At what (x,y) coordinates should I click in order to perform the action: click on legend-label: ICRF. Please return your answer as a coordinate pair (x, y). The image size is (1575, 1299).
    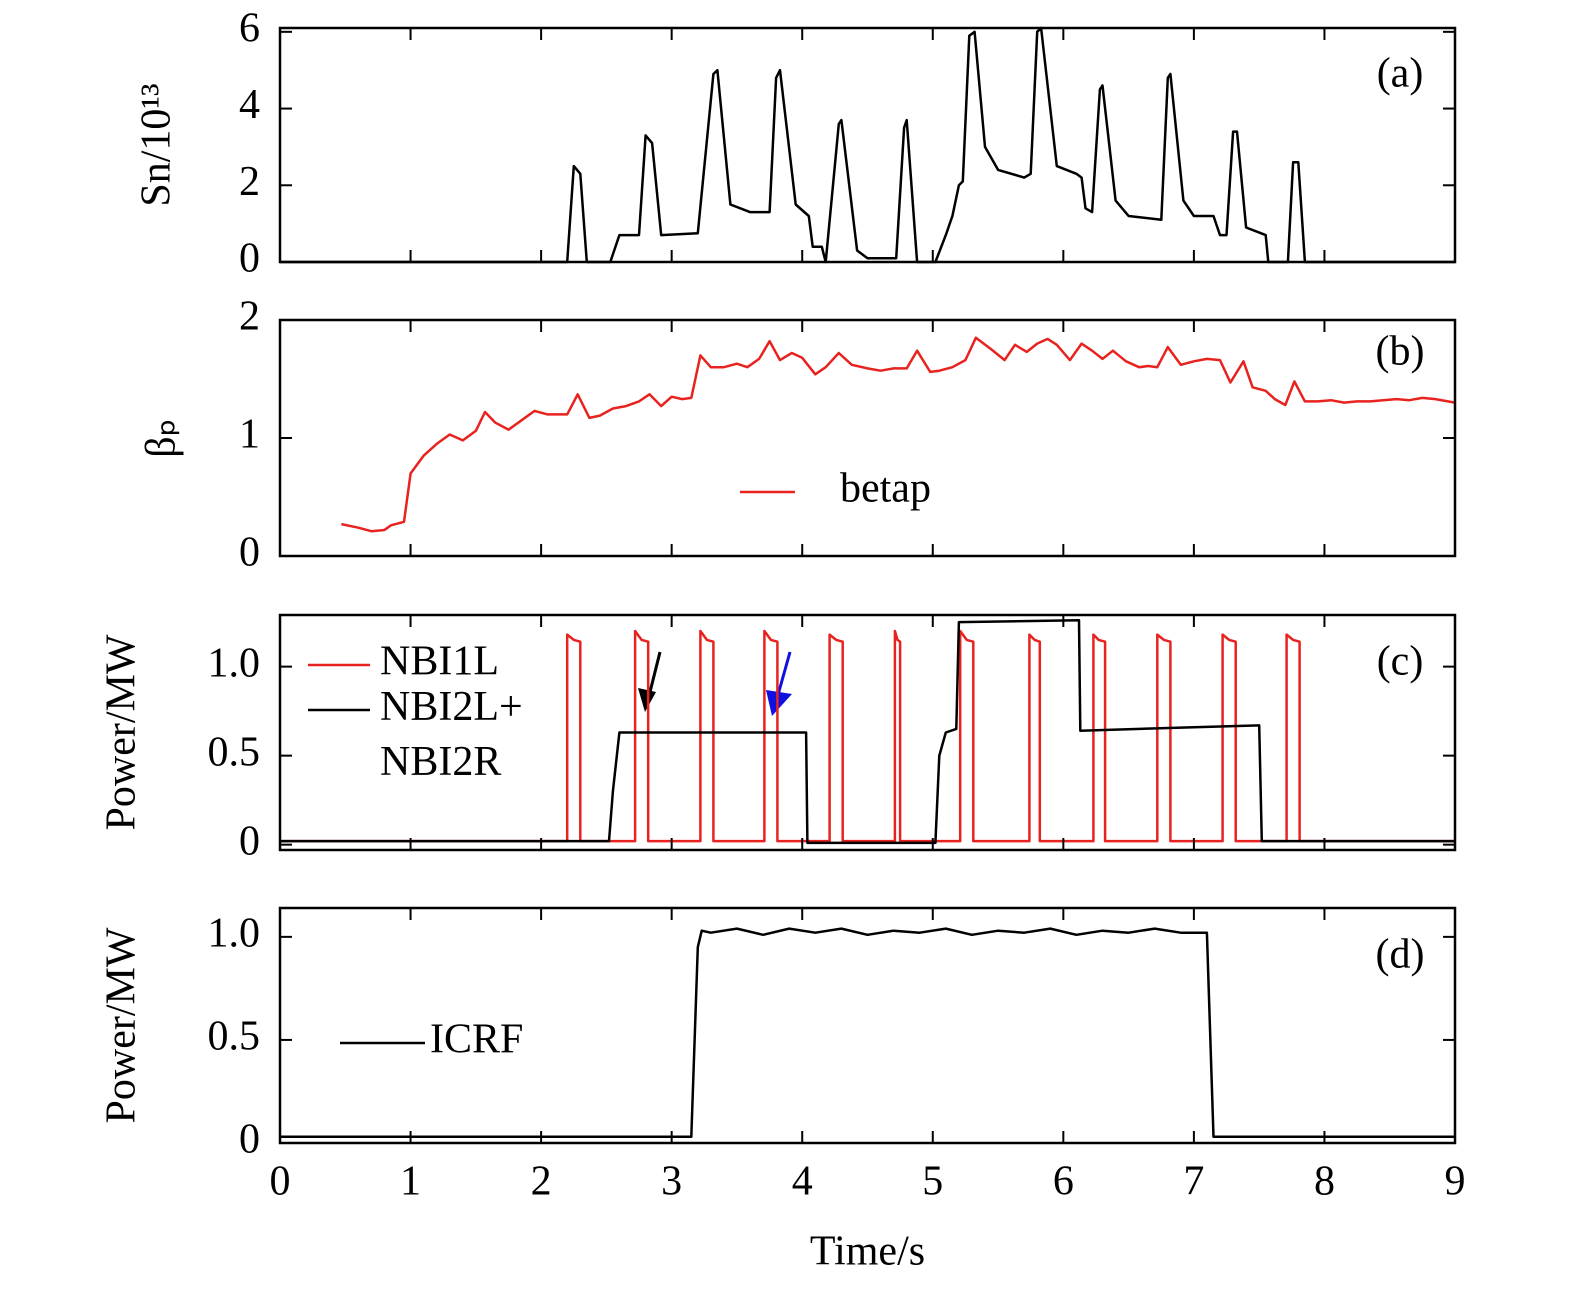
    Looking at the image, I should click on (476, 1040).